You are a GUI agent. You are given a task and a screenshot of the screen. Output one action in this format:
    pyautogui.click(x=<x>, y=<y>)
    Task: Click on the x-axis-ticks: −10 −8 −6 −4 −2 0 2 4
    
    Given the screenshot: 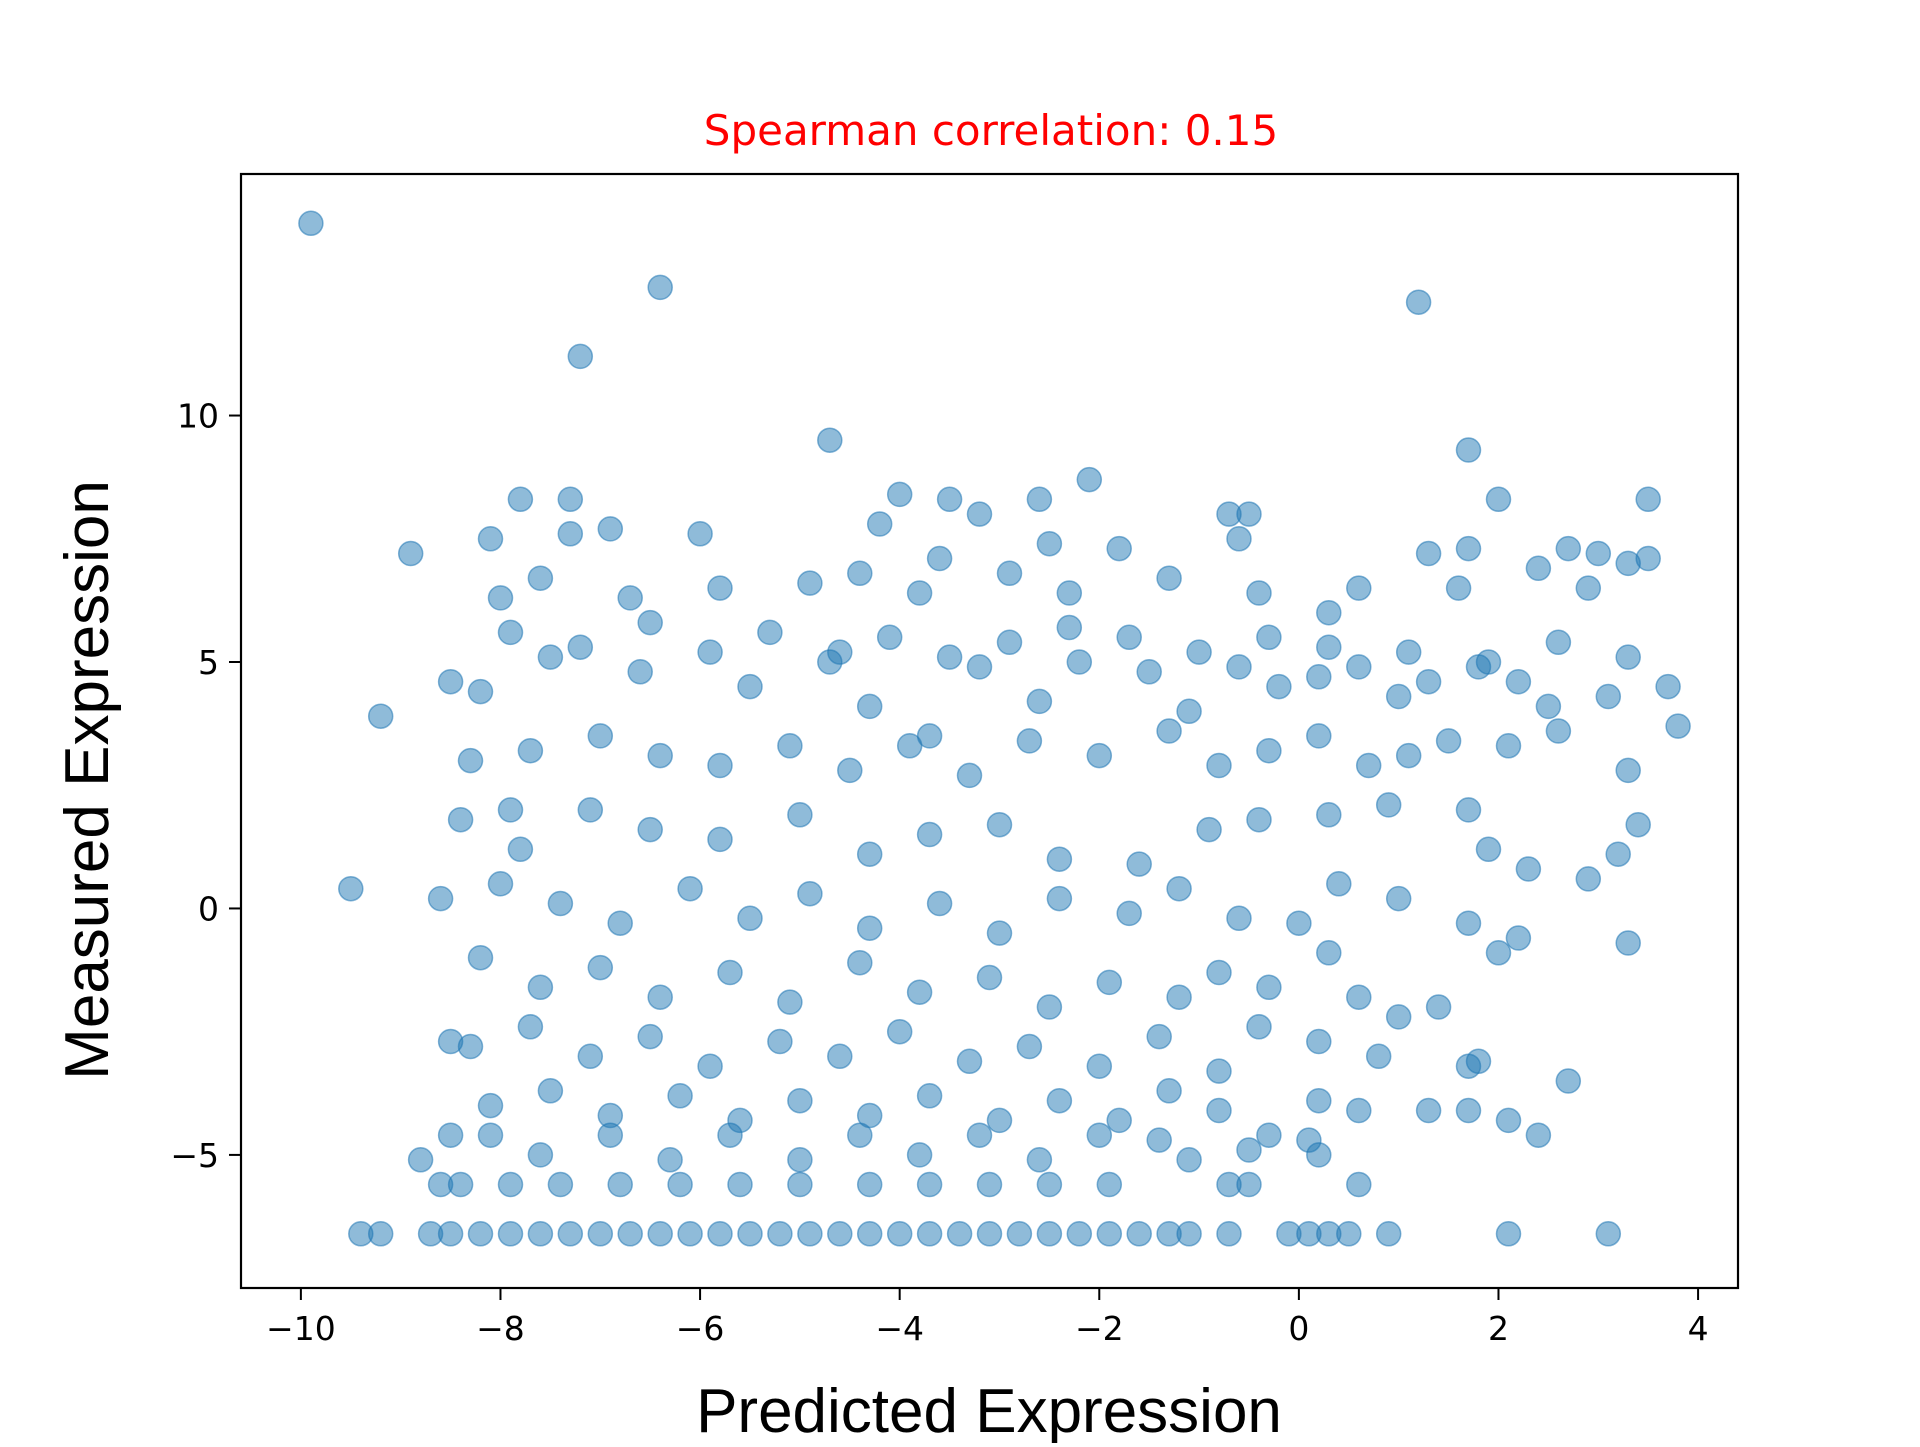 What is the action you would take?
    pyautogui.click(x=987, y=1318)
    